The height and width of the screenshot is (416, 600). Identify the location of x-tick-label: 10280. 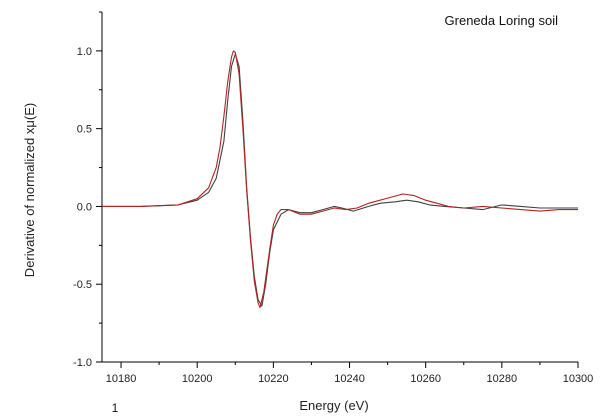
(502, 379).